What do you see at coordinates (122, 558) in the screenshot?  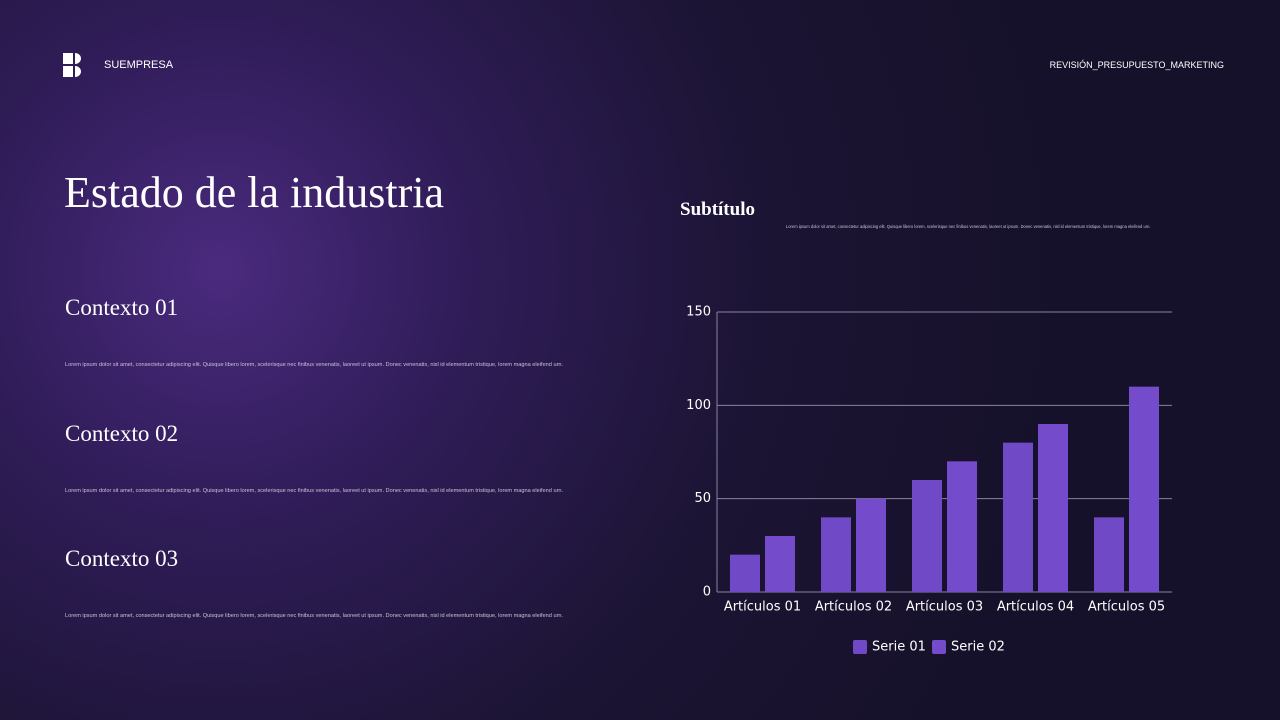 I see `section-heading: Contexto 03` at bounding box center [122, 558].